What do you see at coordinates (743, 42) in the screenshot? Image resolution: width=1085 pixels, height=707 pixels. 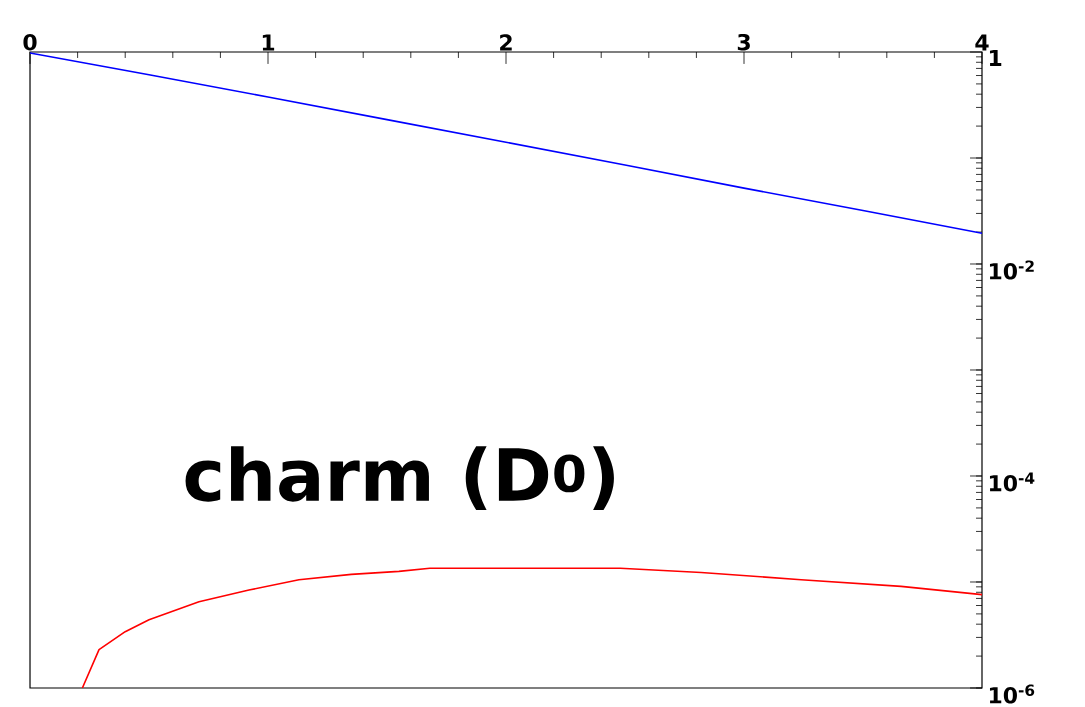 I see `x-tick-label: 3` at bounding box center [743, 42].